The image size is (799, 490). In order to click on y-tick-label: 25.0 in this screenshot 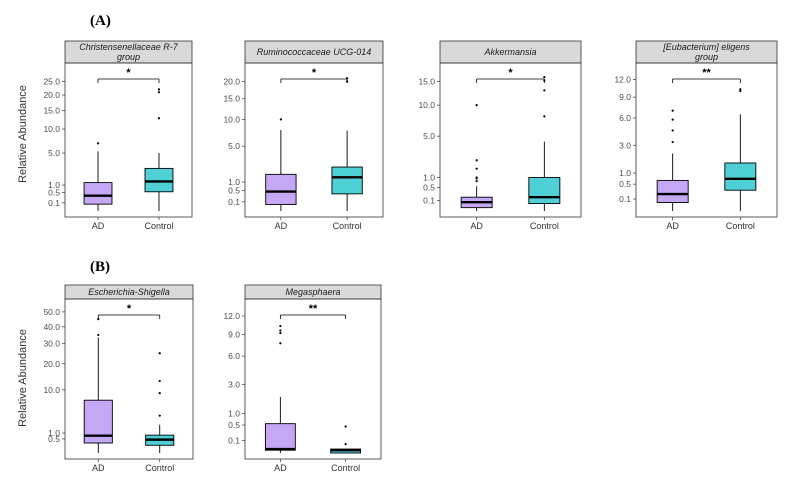, I will do `click(51, 81)`.